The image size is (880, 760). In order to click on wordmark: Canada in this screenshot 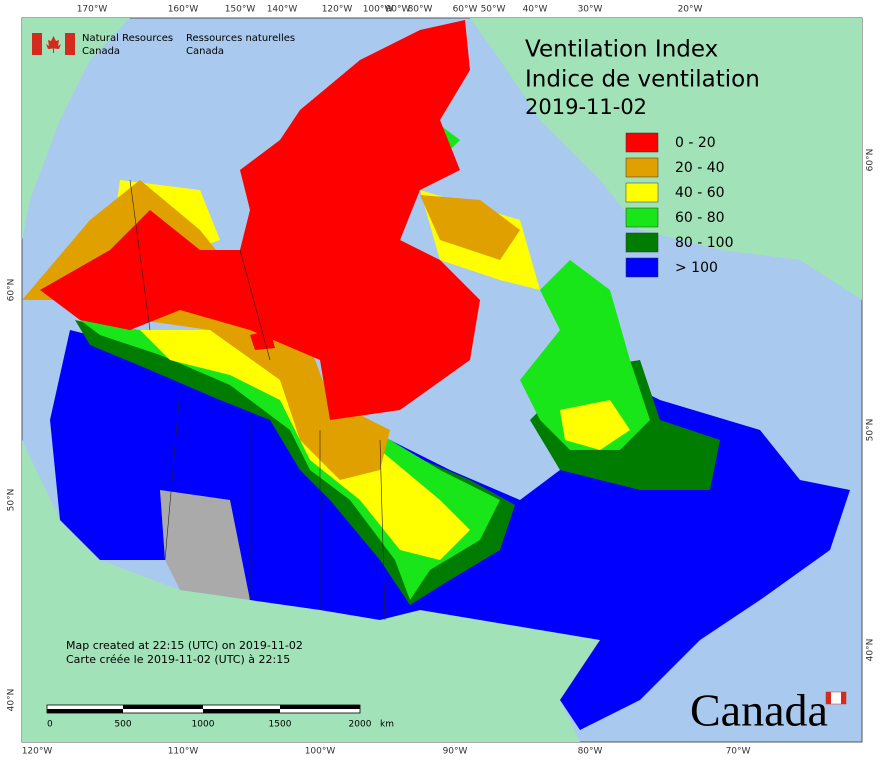, I will do `click(759, 710)`.